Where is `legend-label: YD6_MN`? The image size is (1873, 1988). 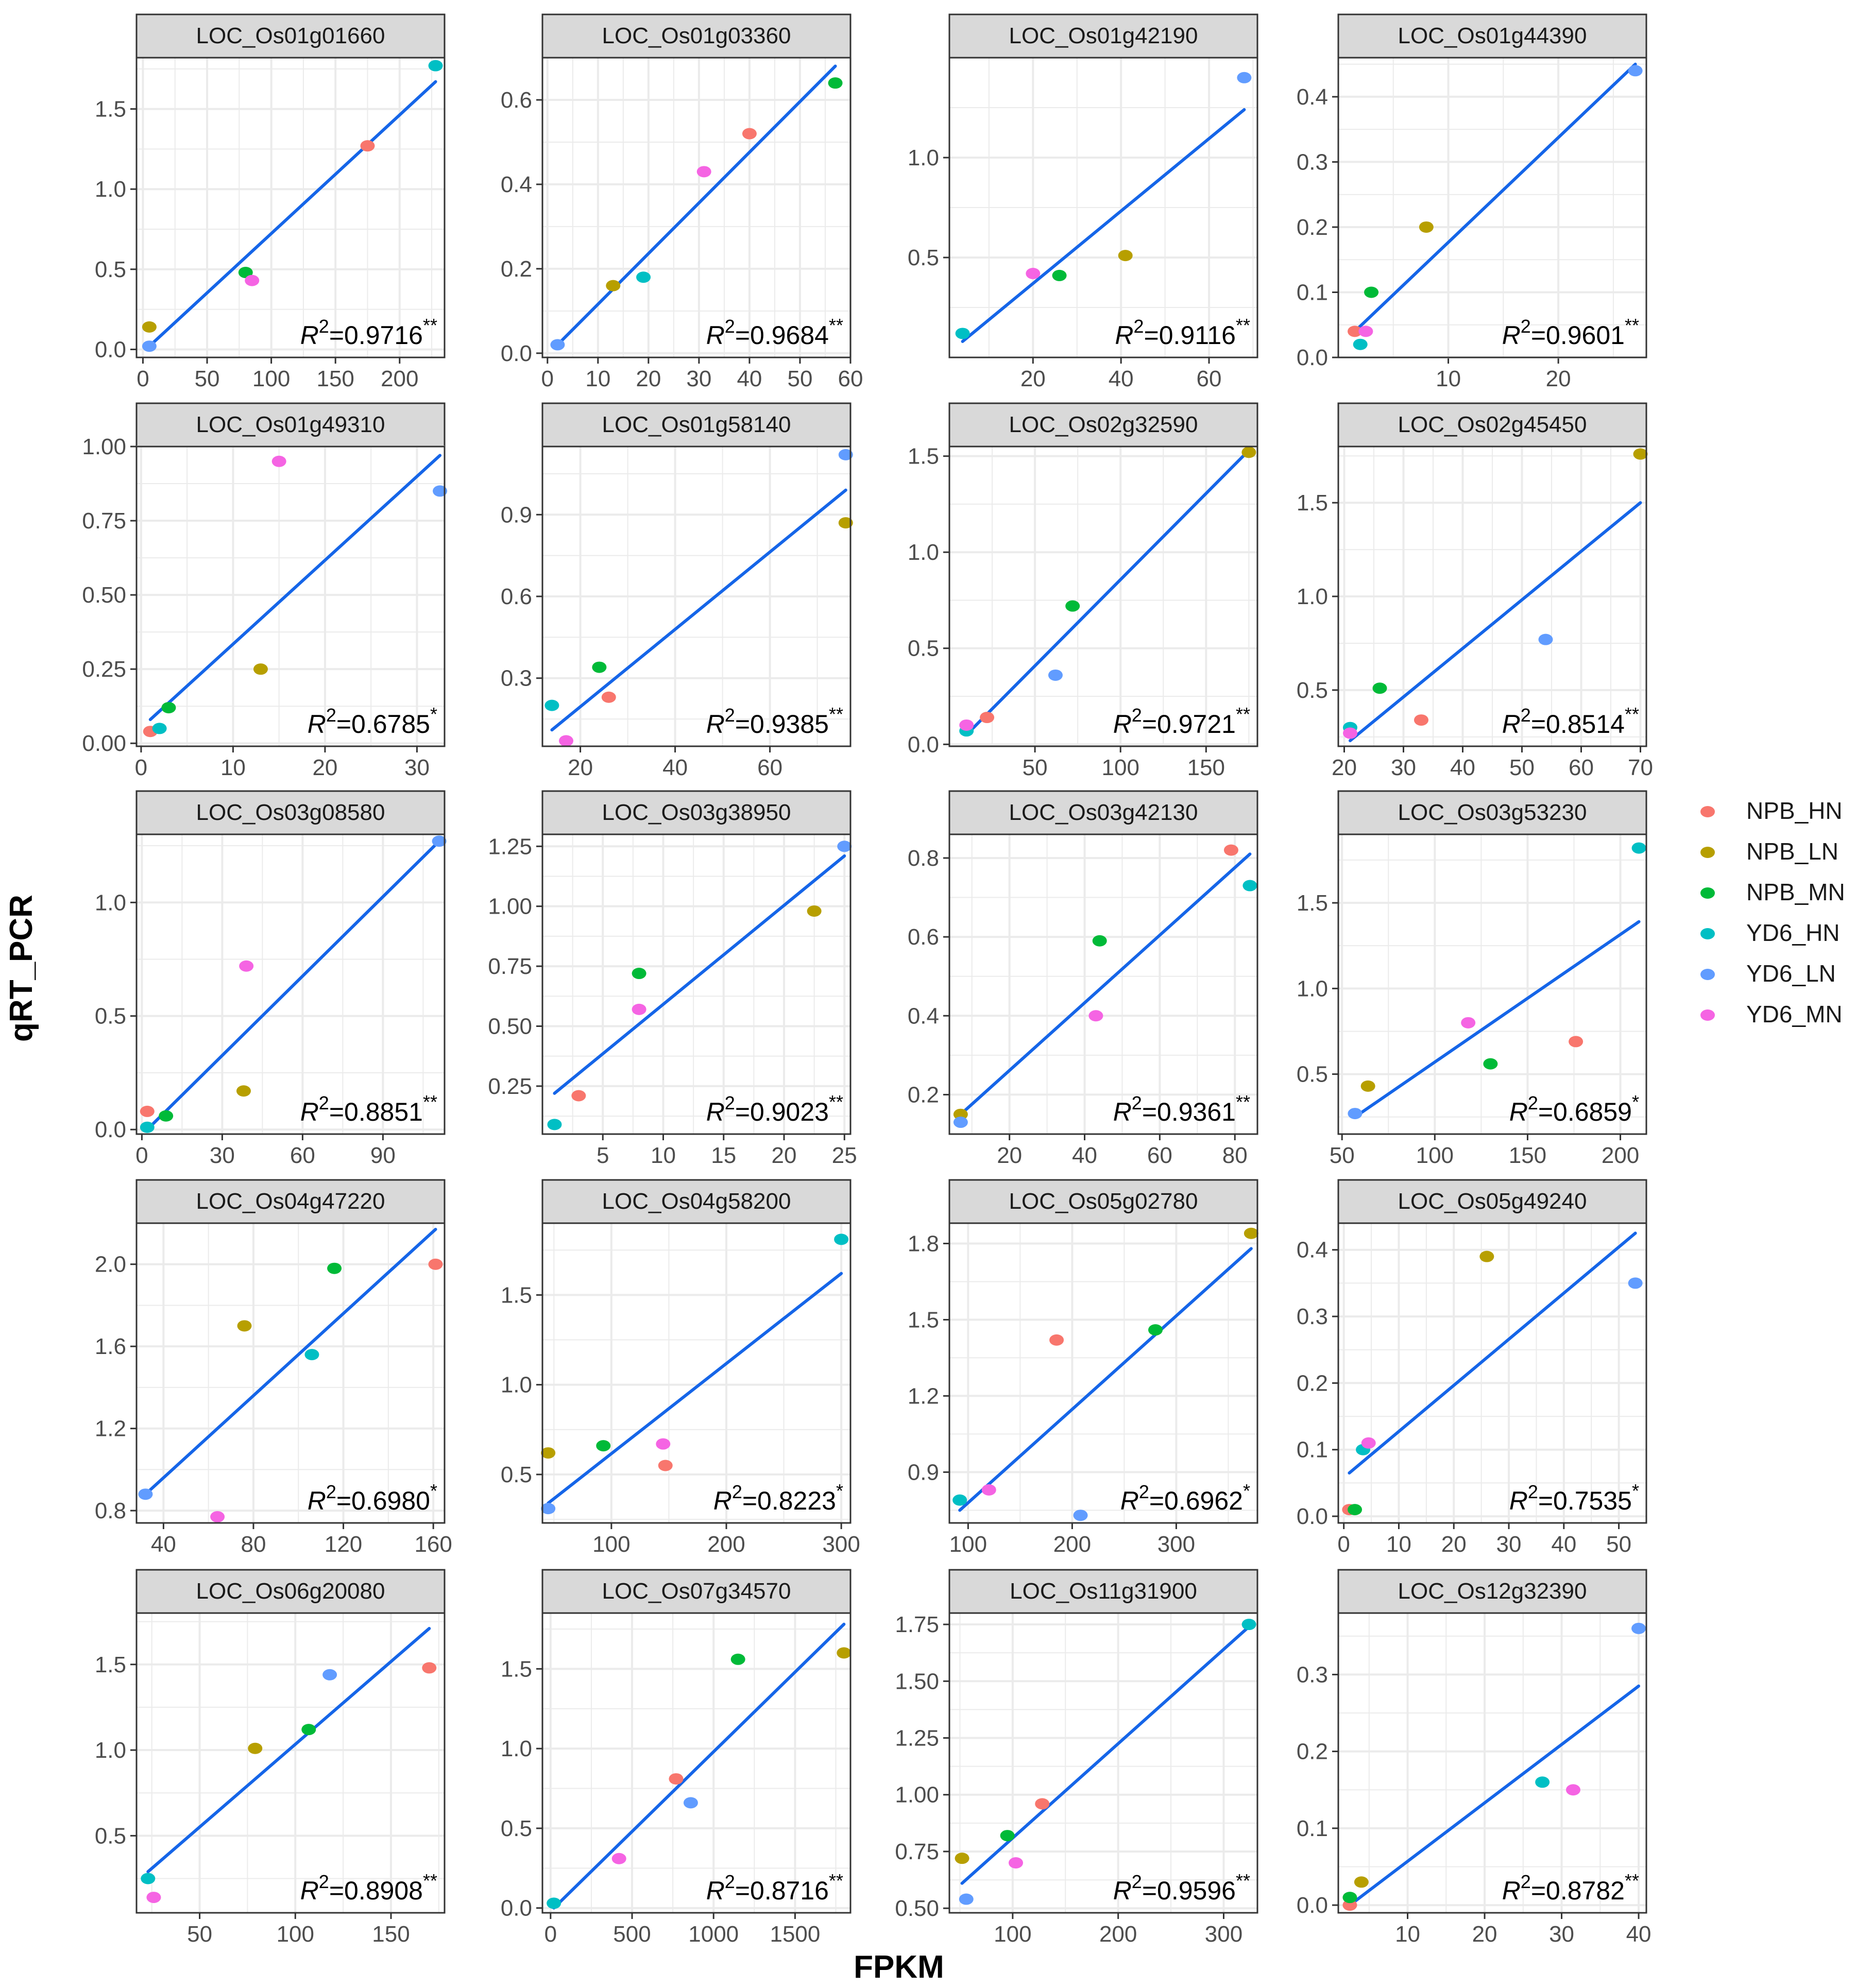
legend-label: YD6_MN is located at coordinates (1794, 1014).